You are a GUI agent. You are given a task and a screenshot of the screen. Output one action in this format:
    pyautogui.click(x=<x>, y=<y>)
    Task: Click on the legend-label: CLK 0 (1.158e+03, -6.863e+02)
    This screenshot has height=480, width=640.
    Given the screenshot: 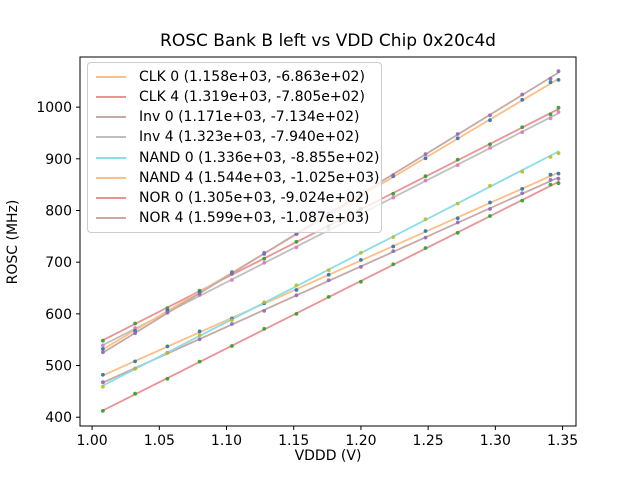 What is the action you would take?
    pyautogui.click(x=252, y=77)
    